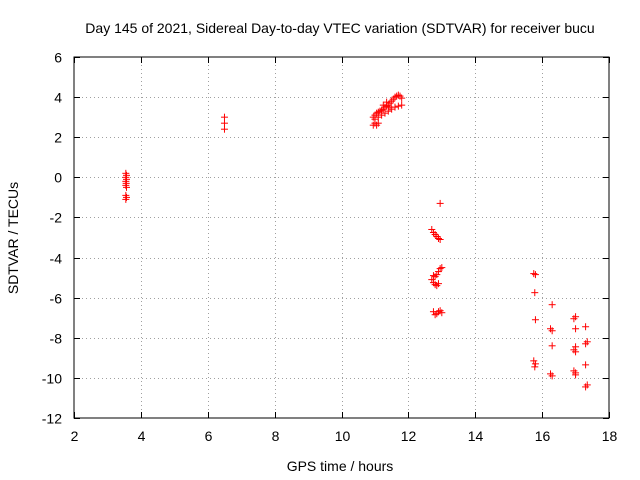  What do you see at coordinates (56, 299) in the screenshot?
I see `y-tick-label: -6` at bounding box center [56, 299].